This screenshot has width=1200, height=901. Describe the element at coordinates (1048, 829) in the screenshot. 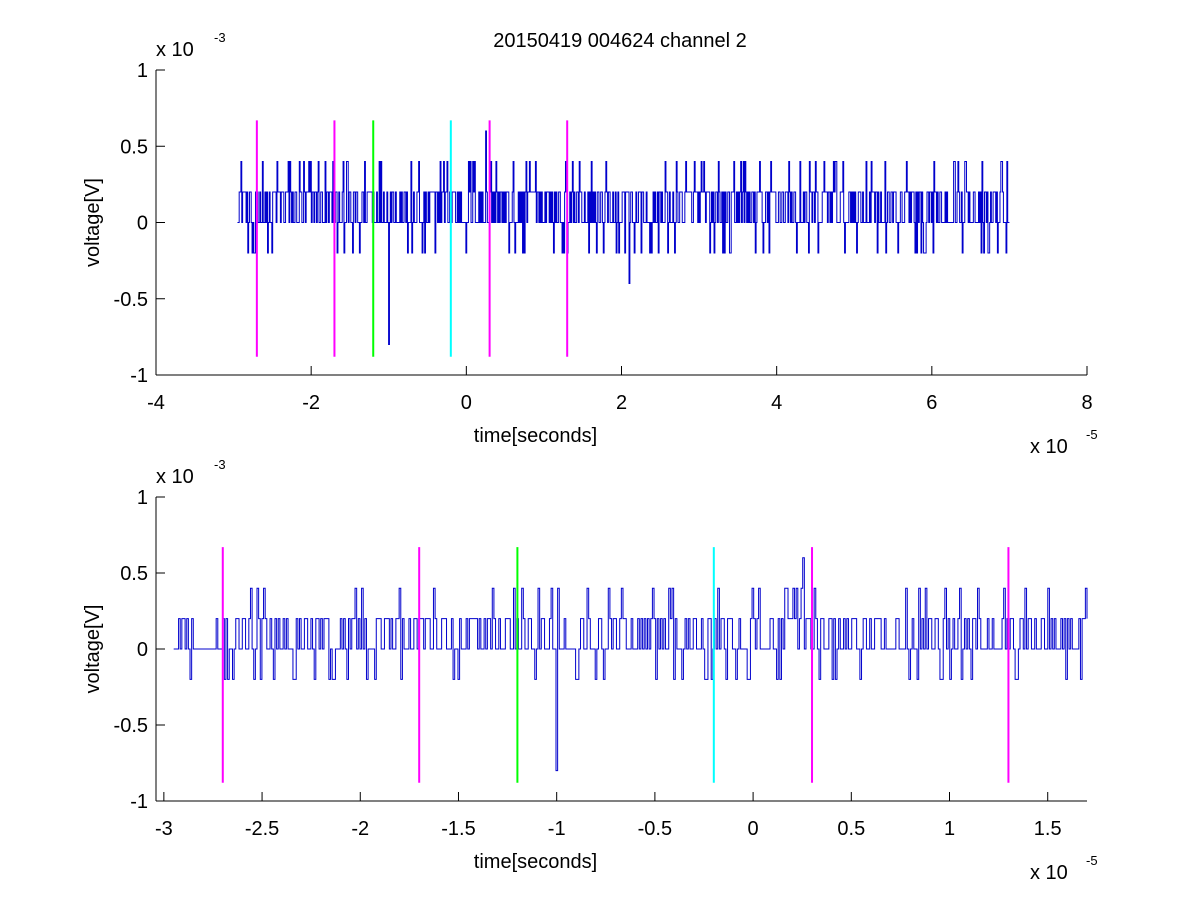

I see `x-tick-label: 1.5` at that location.